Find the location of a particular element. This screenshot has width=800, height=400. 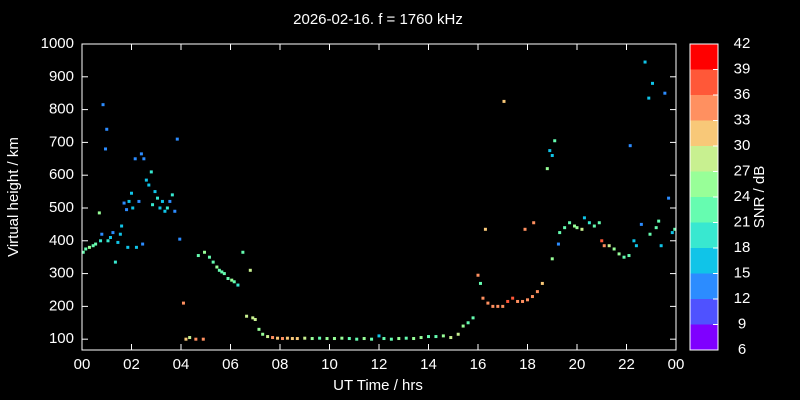

colorbar-tick-label: 12 is located at coordinates (742, 298).